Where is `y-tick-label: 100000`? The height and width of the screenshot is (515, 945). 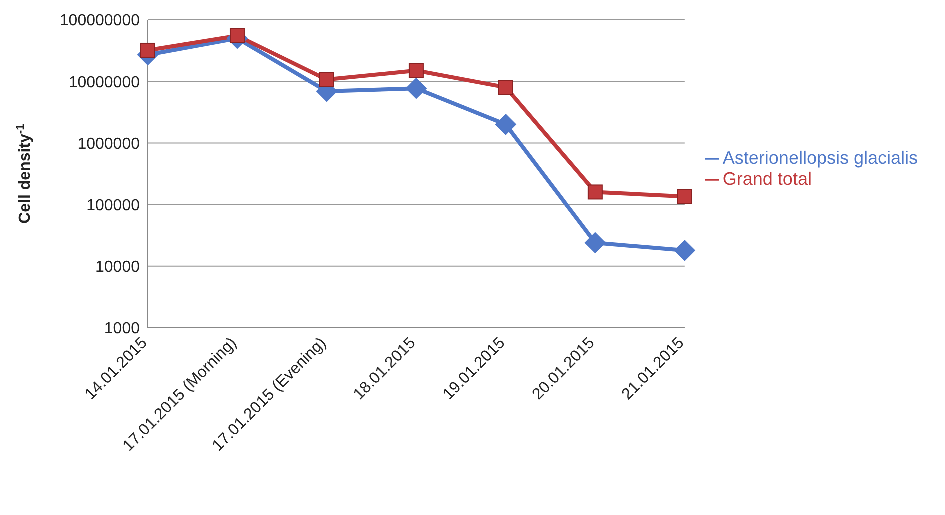
y-tick-label: 100000 is located at coordinates (113, 205).